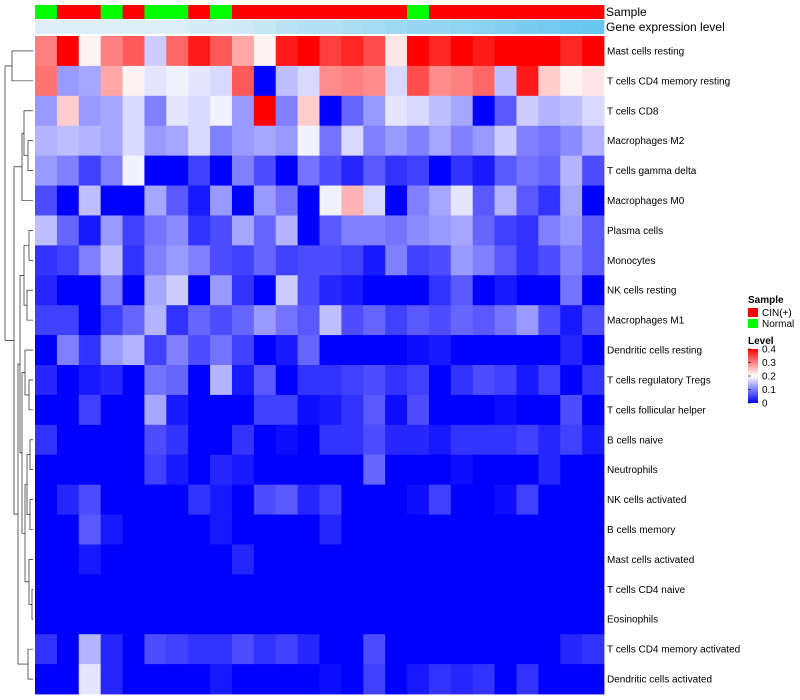 The height and width of the screenshot is (700, 800). I want to click on row-label: Monocytes, so click(631, 261).